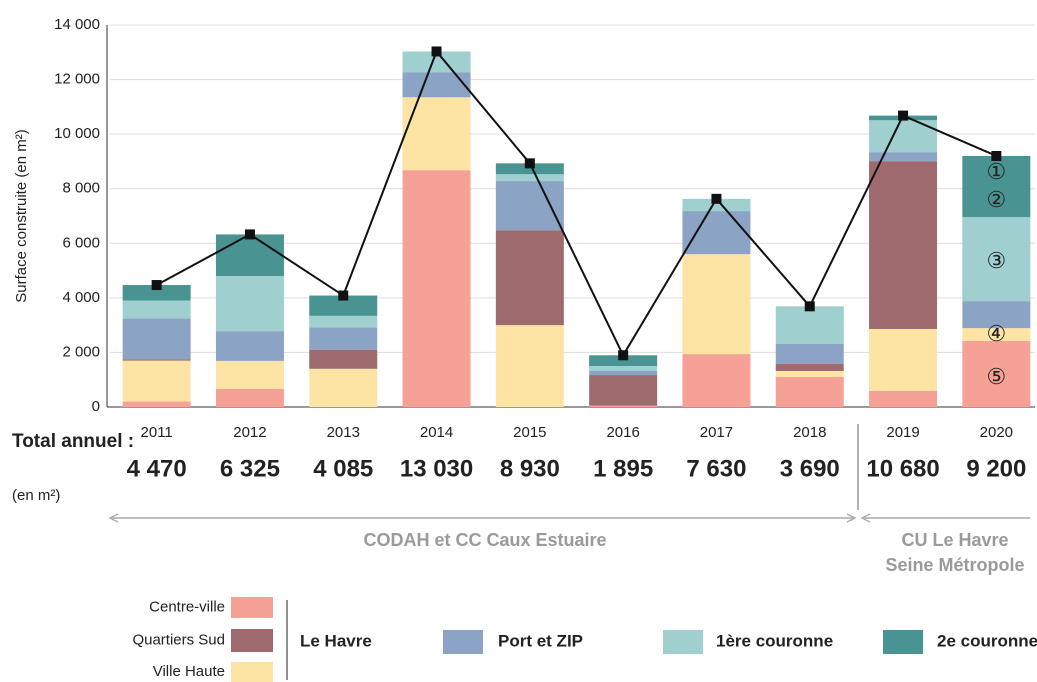  What do you see at coordinates (81, 188) in the screenshot?
I see `y-tick-label: 8 000` at bounding box center [81, 188].